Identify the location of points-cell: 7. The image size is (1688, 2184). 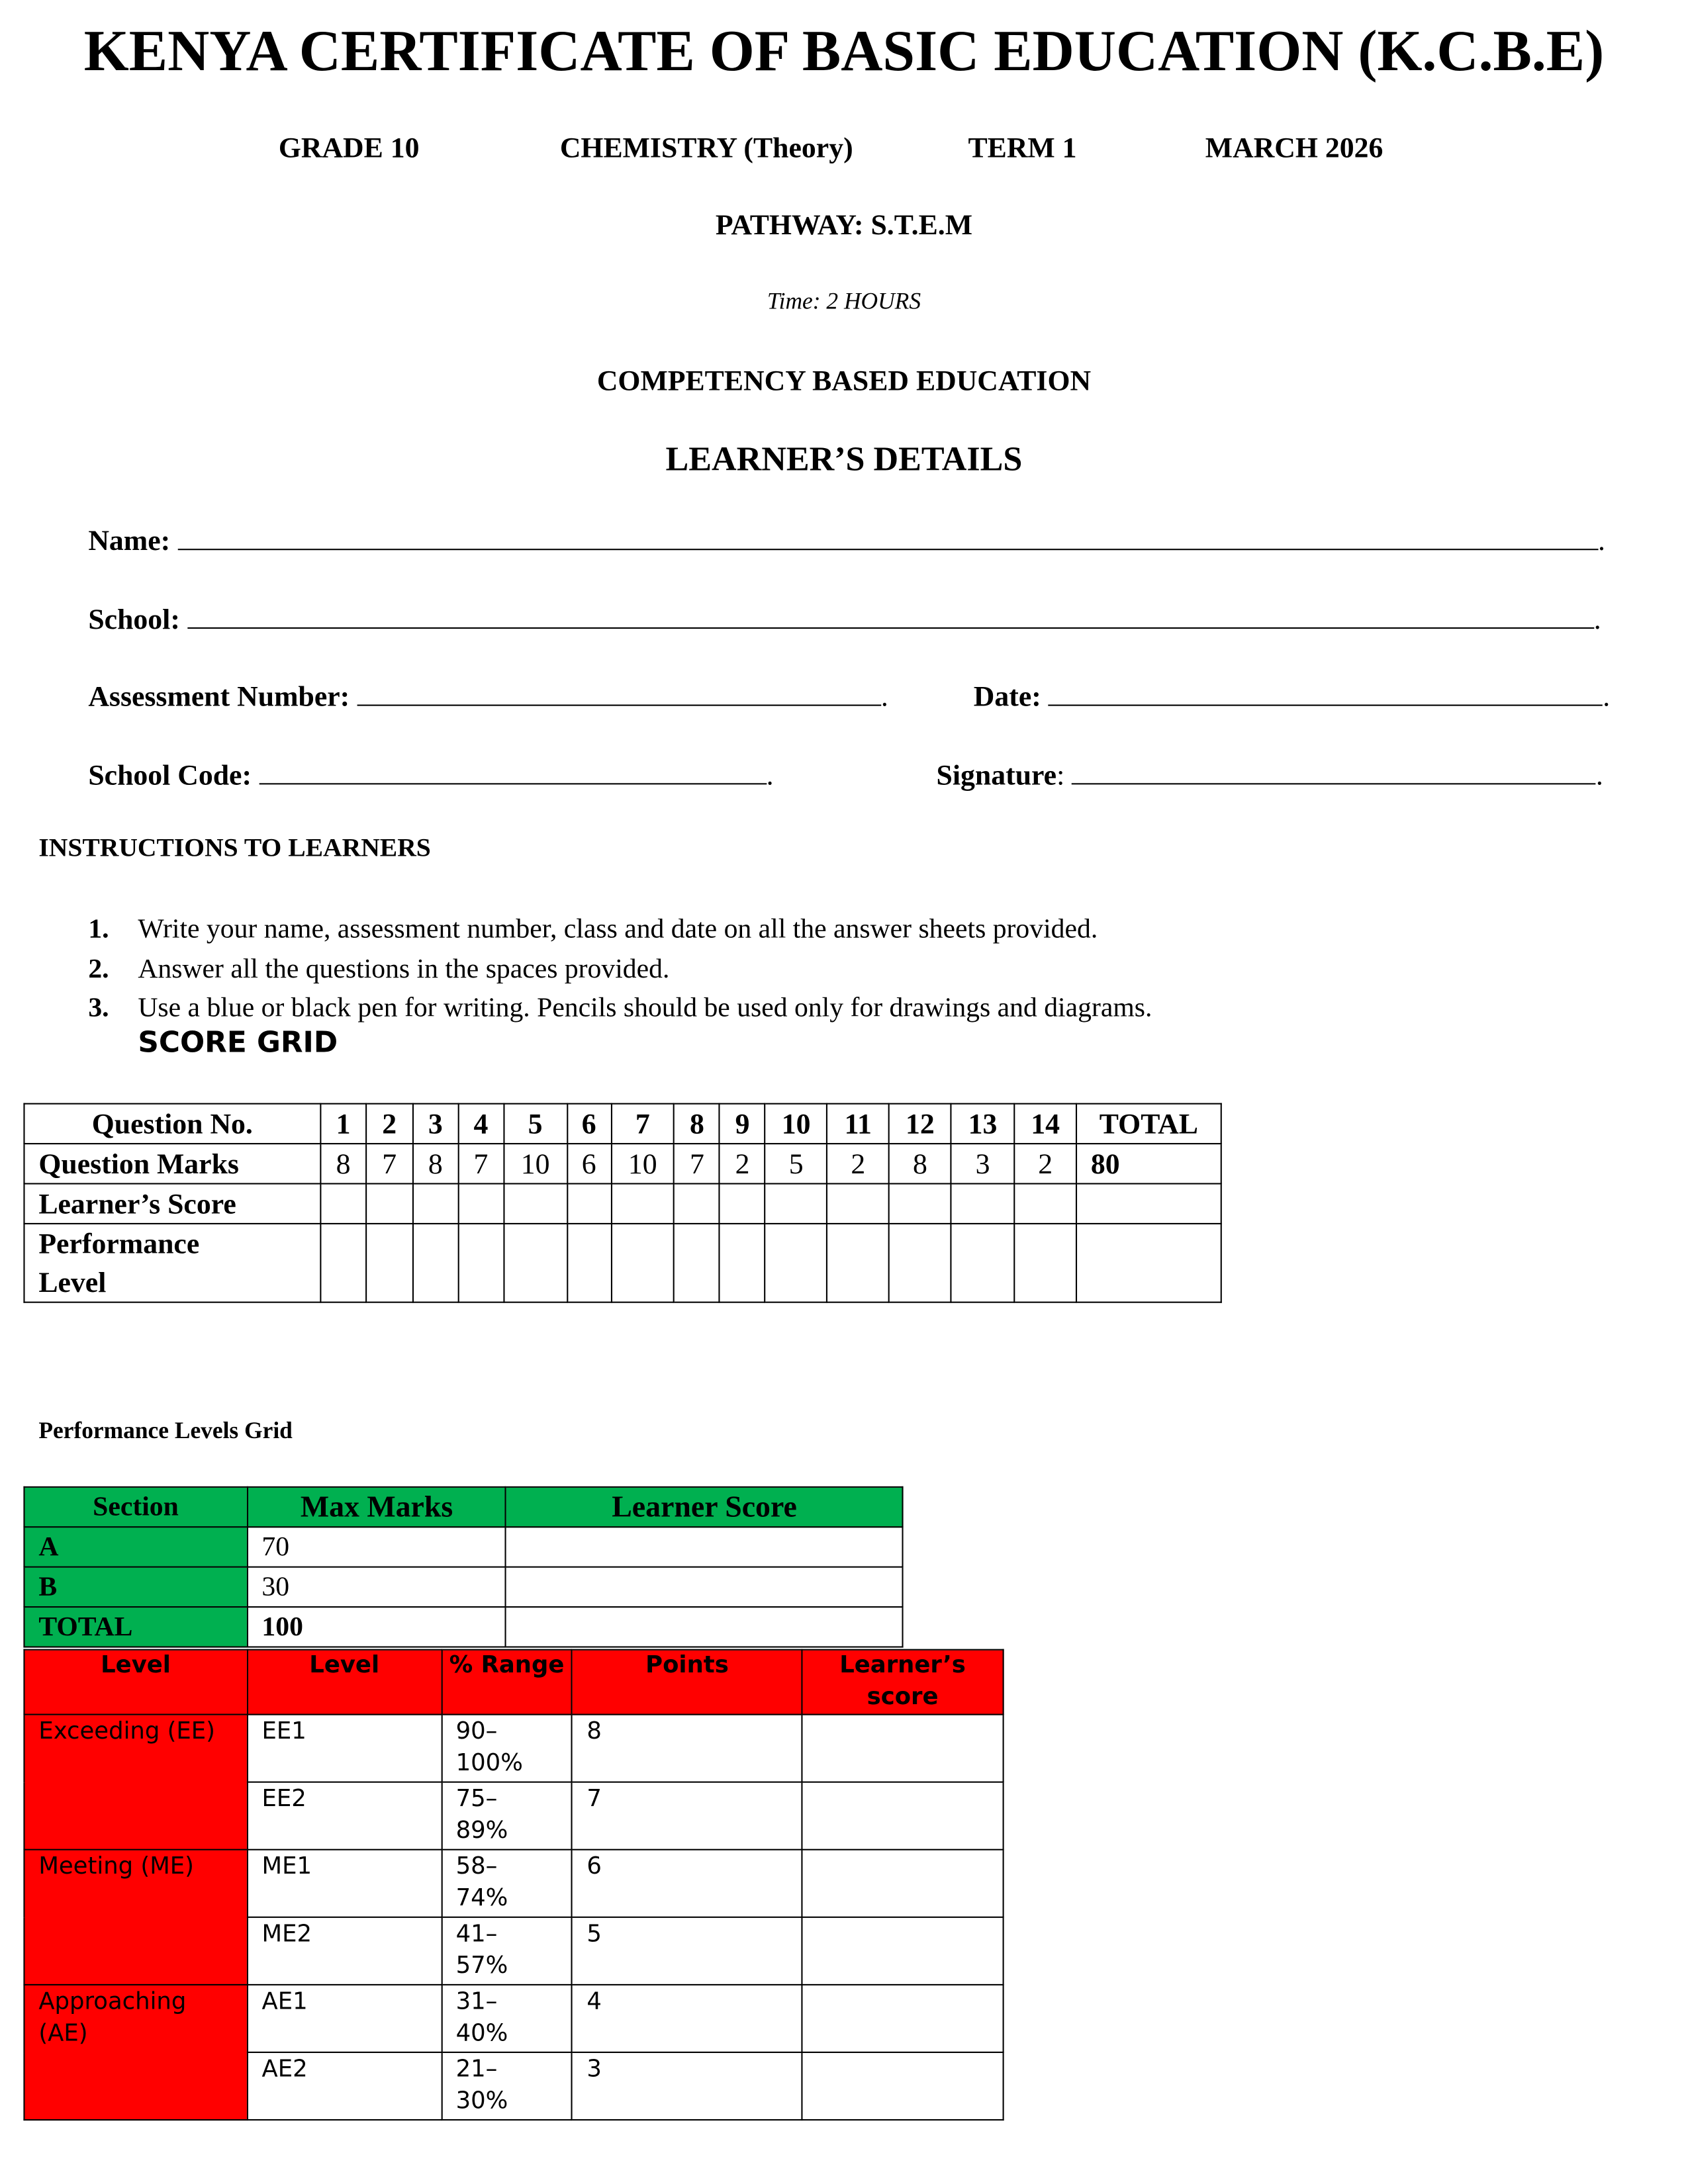
(687, 1815).